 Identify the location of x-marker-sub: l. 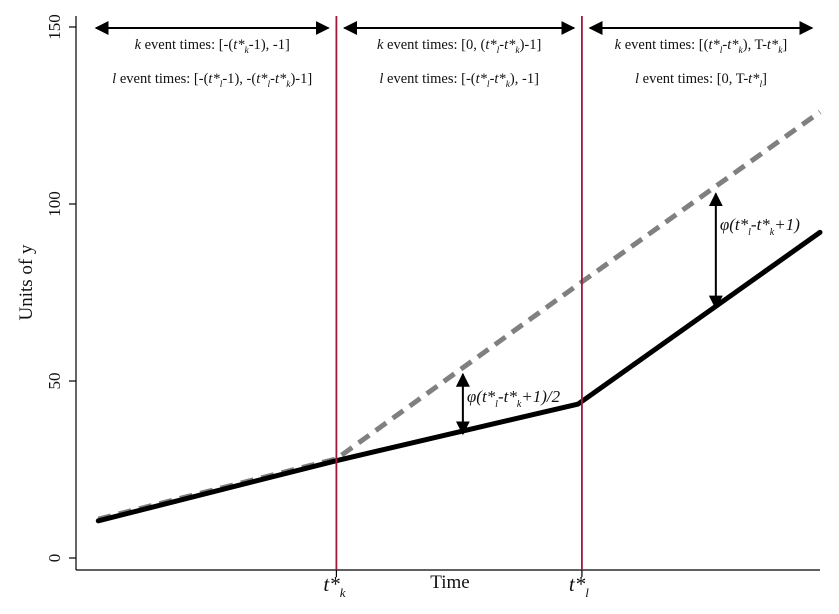
(587, 592).